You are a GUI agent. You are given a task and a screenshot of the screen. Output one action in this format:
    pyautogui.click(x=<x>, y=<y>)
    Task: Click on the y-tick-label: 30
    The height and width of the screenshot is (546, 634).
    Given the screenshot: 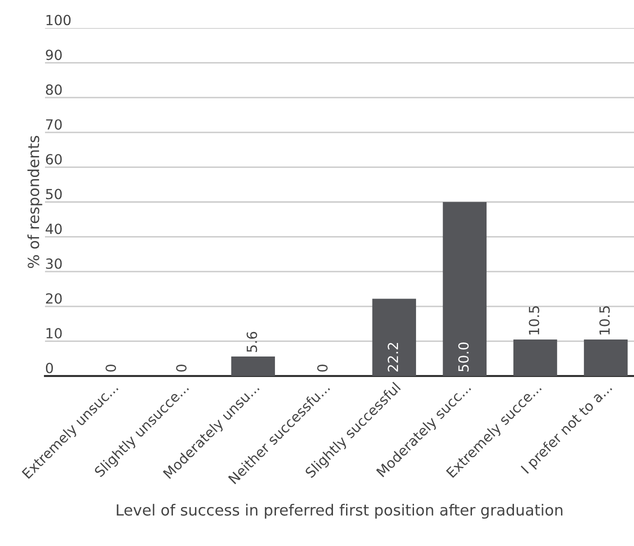 What is the action you would take?
    pyautogui.click(x=54, y=263)
    